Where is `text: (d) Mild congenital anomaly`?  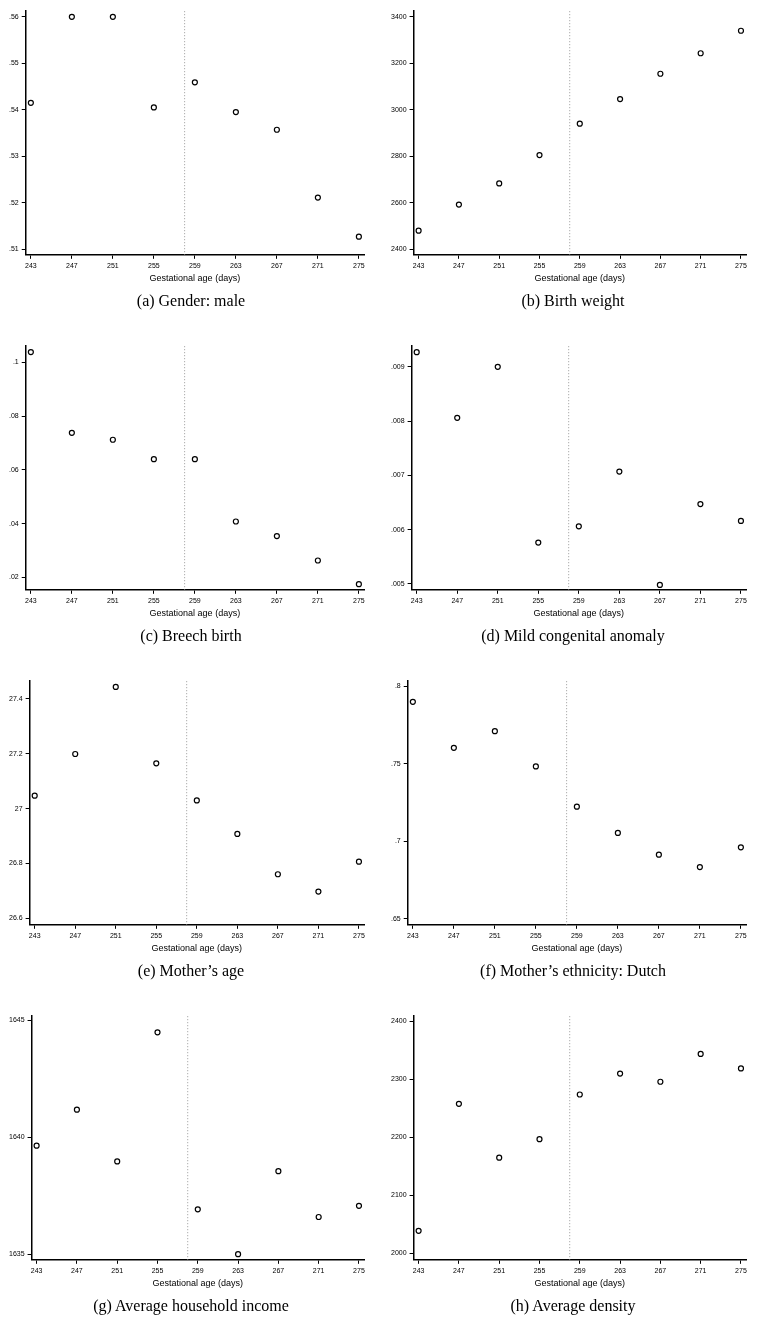 text: (d) Mild congenital anomaly is located at coordinates (573, 636).